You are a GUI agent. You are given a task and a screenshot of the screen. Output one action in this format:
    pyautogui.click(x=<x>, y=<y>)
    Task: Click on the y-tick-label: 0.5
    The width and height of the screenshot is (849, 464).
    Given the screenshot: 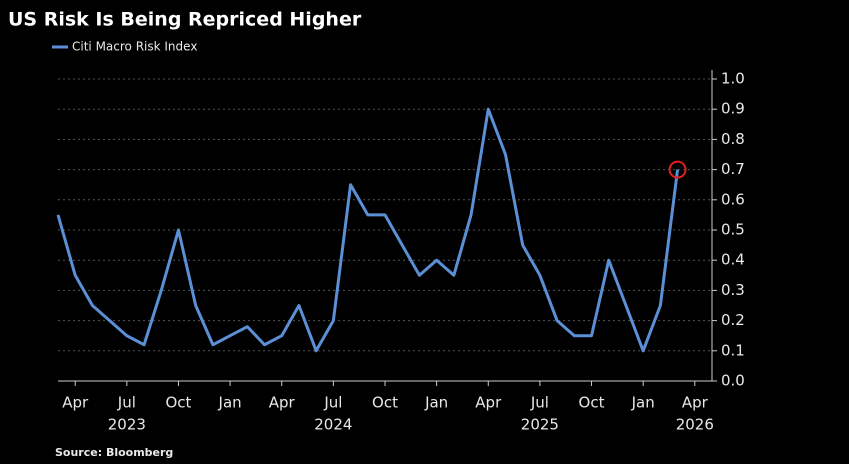 What is the action you would take?
    pyautogui.click(x=733, y=230)
    